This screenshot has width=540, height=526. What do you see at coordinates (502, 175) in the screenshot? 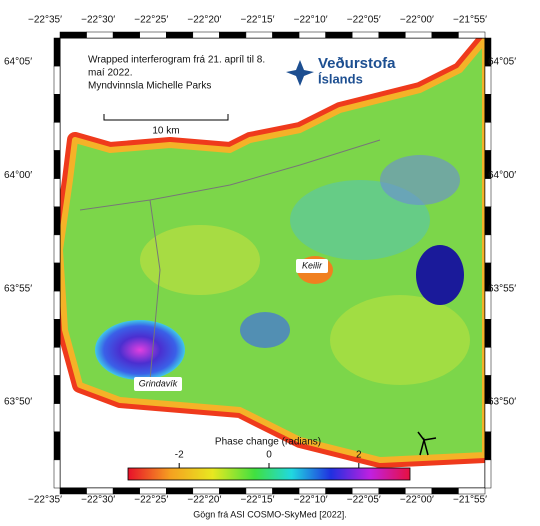
I see `lat-label: 64°00′` at bounding box center [502, 175].